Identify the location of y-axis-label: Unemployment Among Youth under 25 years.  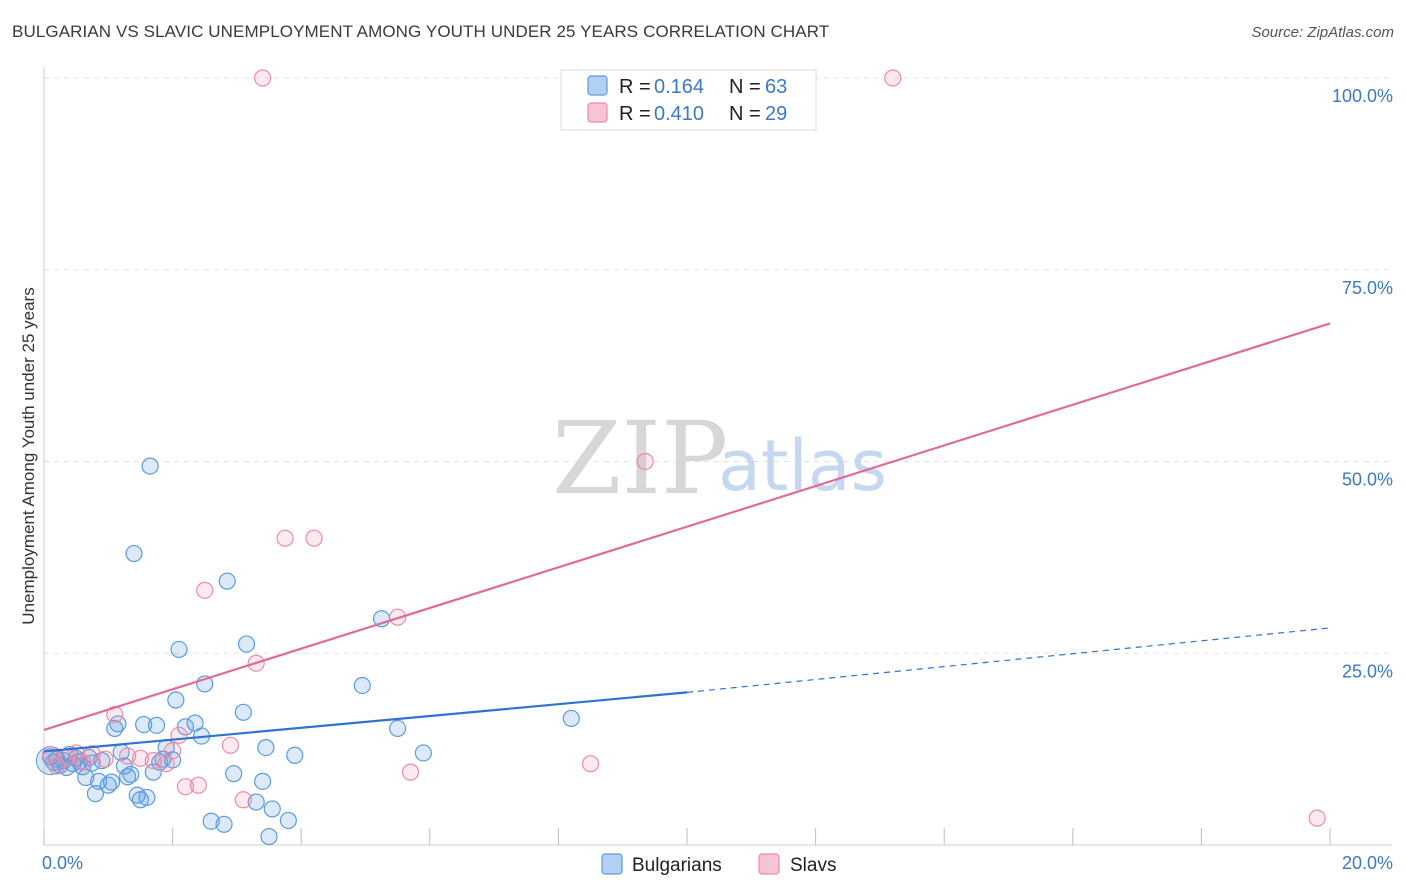
(28, 455).